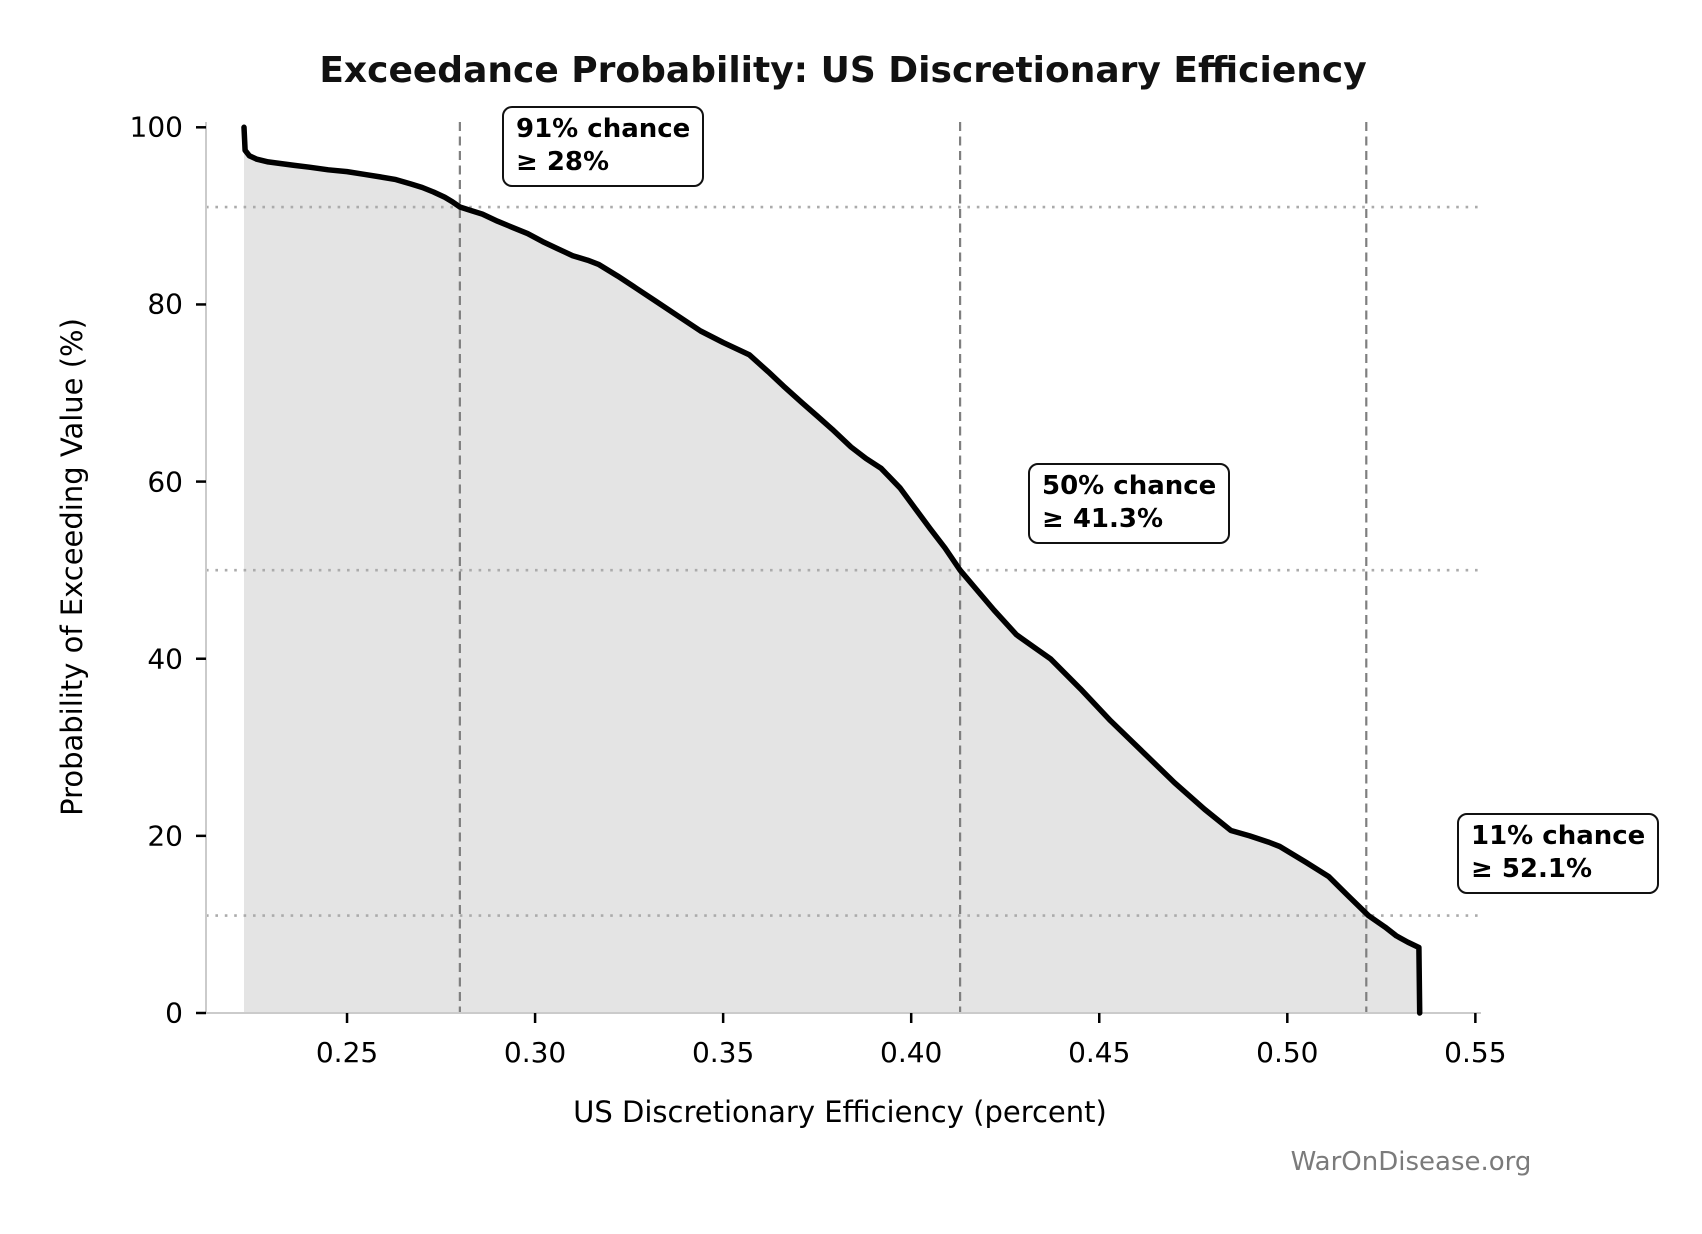 Image resolution: width=1702 pixels, height=1234 pixels. I want to click on x-tick-label: 0.40, so click(911, 1052).